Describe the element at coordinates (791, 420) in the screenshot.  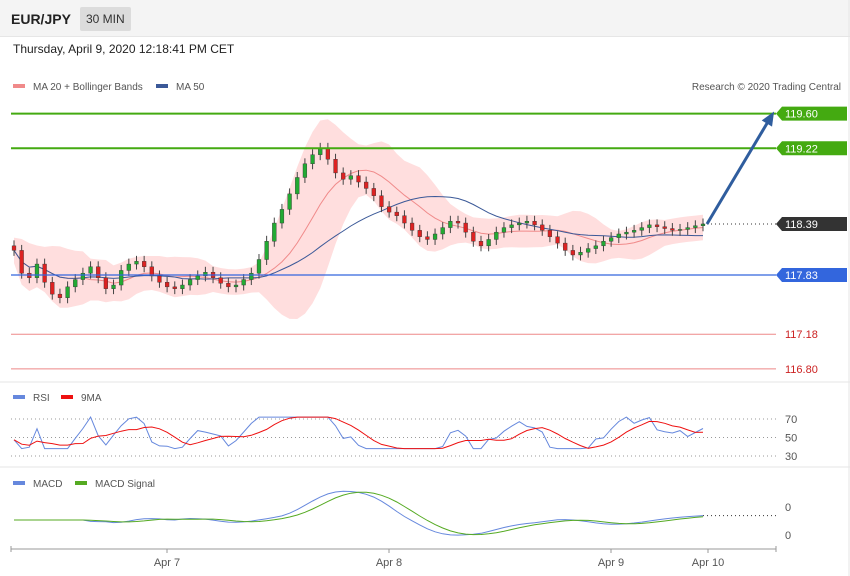
I see `rsi-tick-label: 70` at that location.